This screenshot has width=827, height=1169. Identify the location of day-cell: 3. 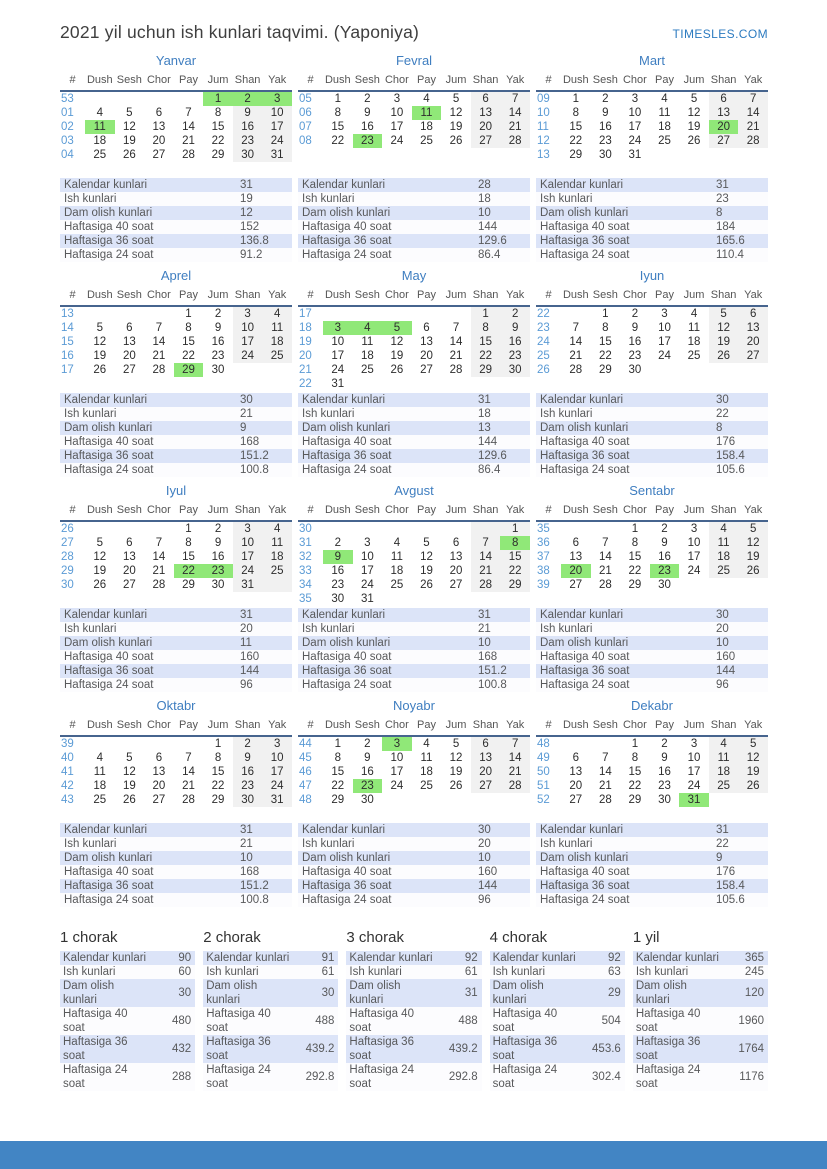
(247, 528).